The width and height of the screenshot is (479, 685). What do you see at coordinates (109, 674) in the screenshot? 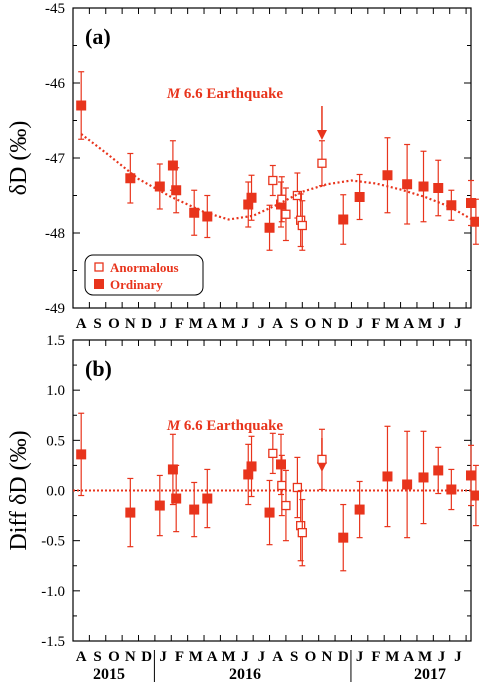
I see `year-label: 2015` at bounding box center [109, 674].